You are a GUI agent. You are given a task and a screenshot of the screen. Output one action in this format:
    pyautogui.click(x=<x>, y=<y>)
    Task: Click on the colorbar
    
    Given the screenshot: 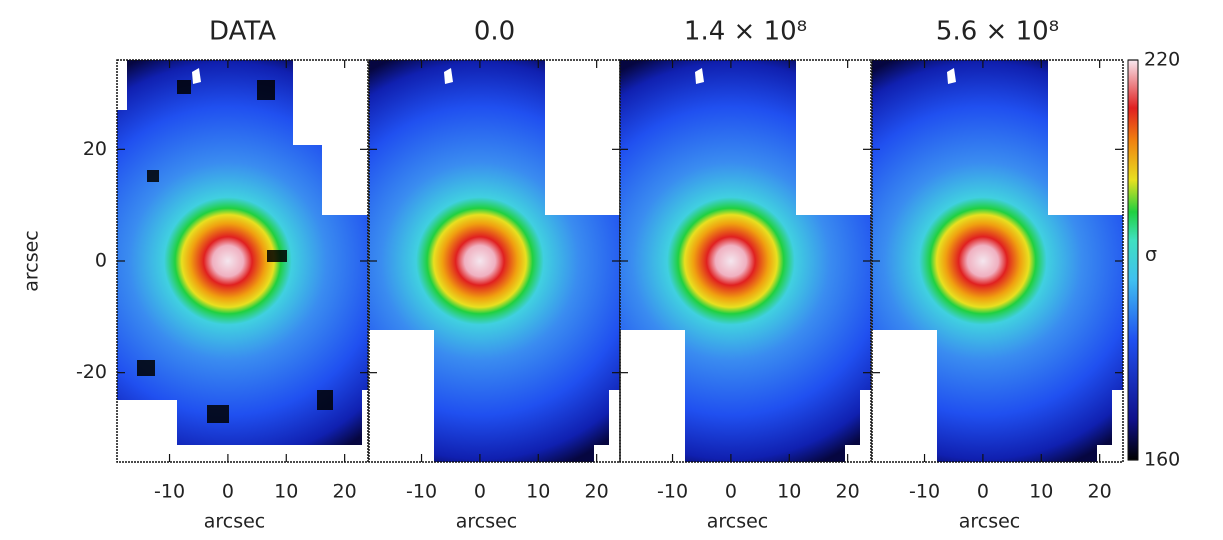 What is the action you would take?
    pyautogui.click(x=1133, y=260)
    